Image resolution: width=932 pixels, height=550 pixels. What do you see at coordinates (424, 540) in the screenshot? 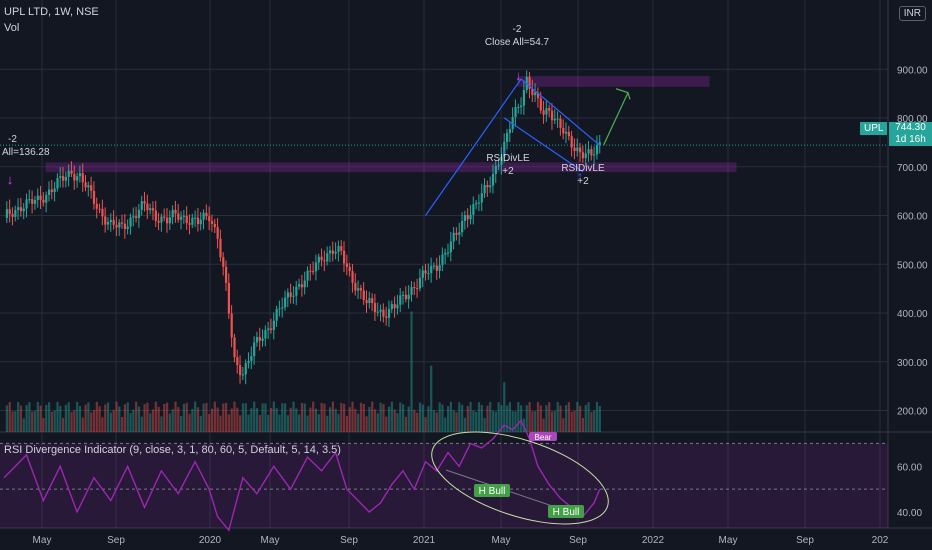
I see `time-tick-label: 2021` at bounding box center [424, 540].